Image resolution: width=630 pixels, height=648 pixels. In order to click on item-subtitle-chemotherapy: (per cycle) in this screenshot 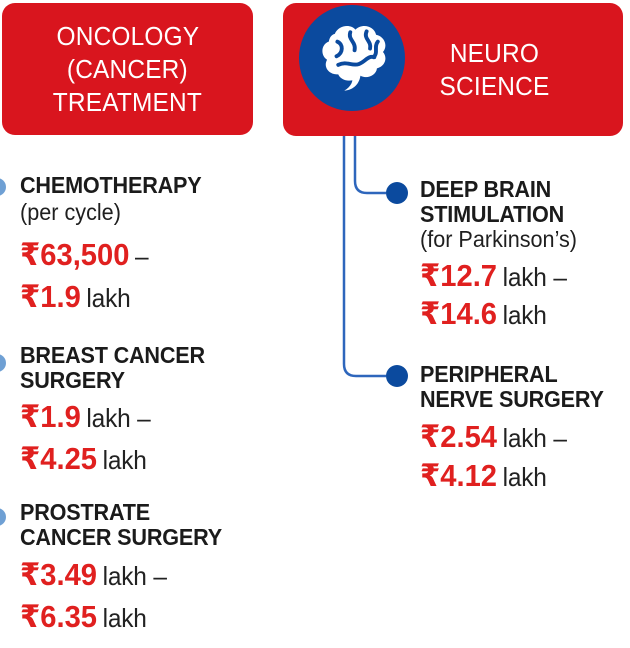, I will do `click(70, 212)`.